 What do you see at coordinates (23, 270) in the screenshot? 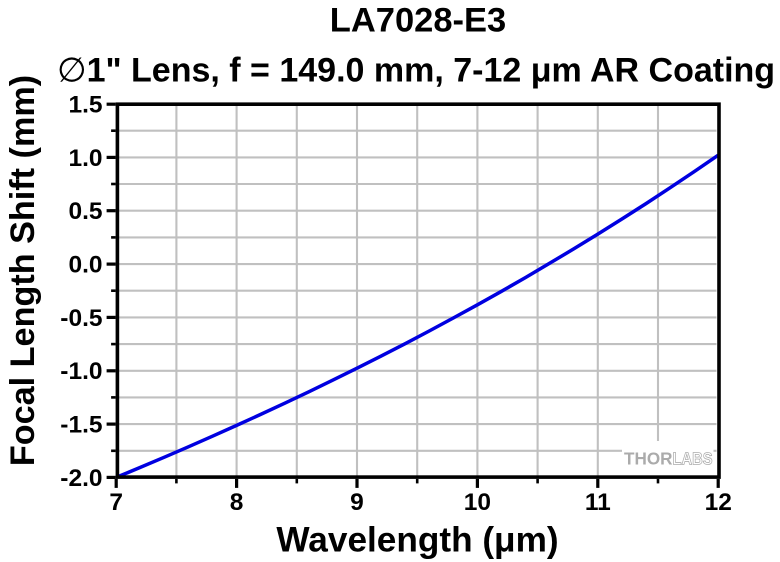
I see `svg-text: Focal Length Shift (mm)` at bounding box center [23, 270].